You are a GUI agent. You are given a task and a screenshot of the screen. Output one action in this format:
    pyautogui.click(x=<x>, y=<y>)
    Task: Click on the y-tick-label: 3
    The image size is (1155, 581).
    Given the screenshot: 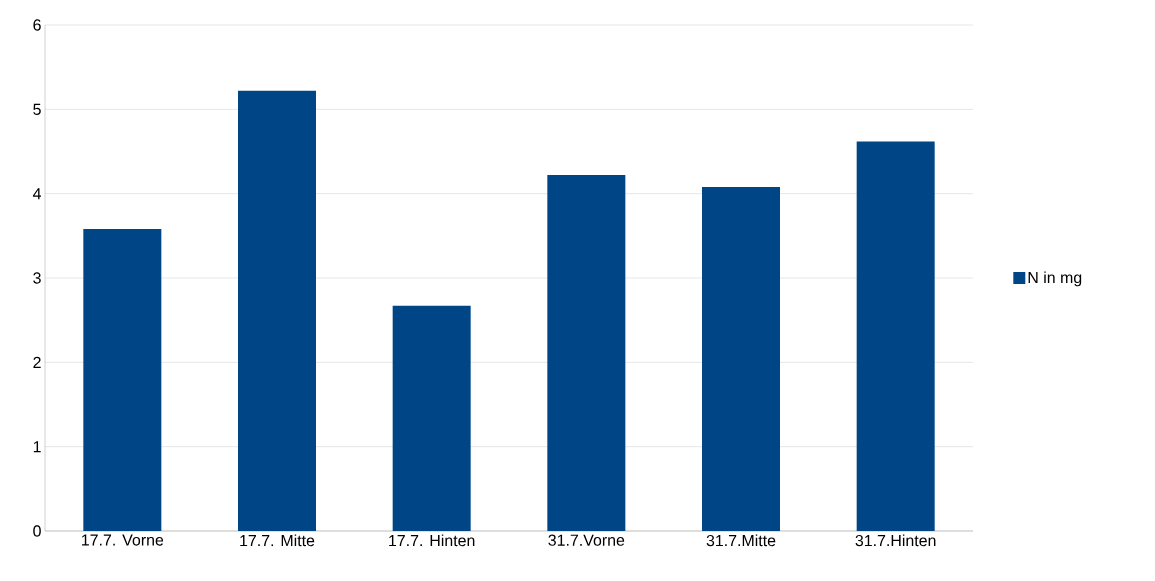 What is the action you would take?
    pyautogui.click(x=37, y=278)
    